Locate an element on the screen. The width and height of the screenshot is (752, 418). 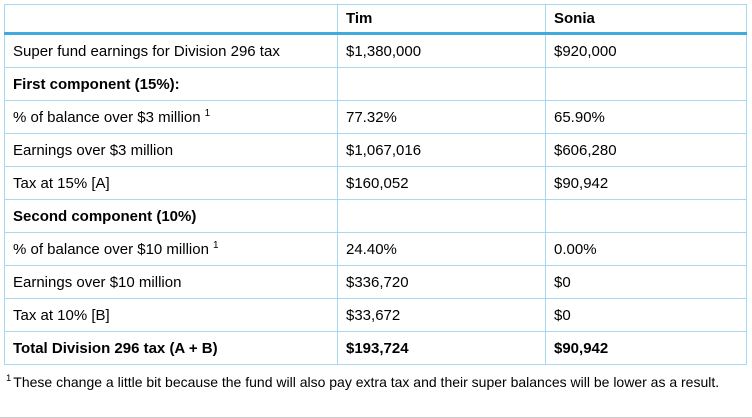
row-label: Earnings over $3 million is located at coordinates (93, 150).